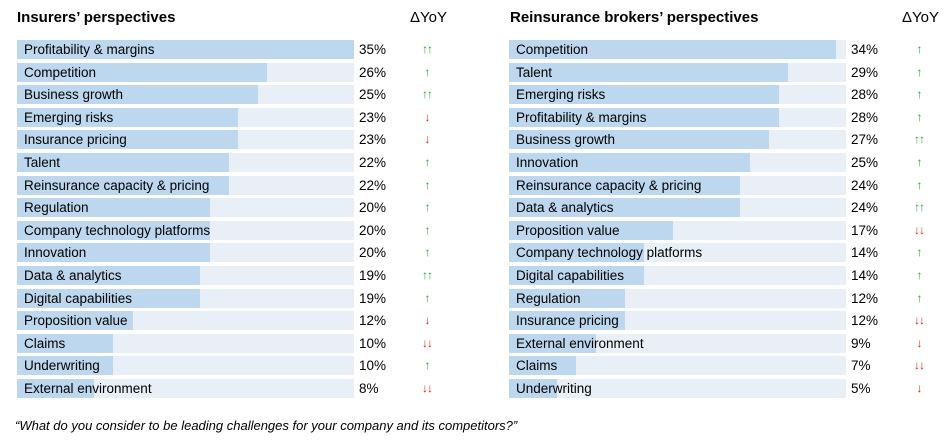 The image size is (951, 446). Describe the element at coordinates (55, 253) in the screenshot. I see `category-label: Innovation` at that location.